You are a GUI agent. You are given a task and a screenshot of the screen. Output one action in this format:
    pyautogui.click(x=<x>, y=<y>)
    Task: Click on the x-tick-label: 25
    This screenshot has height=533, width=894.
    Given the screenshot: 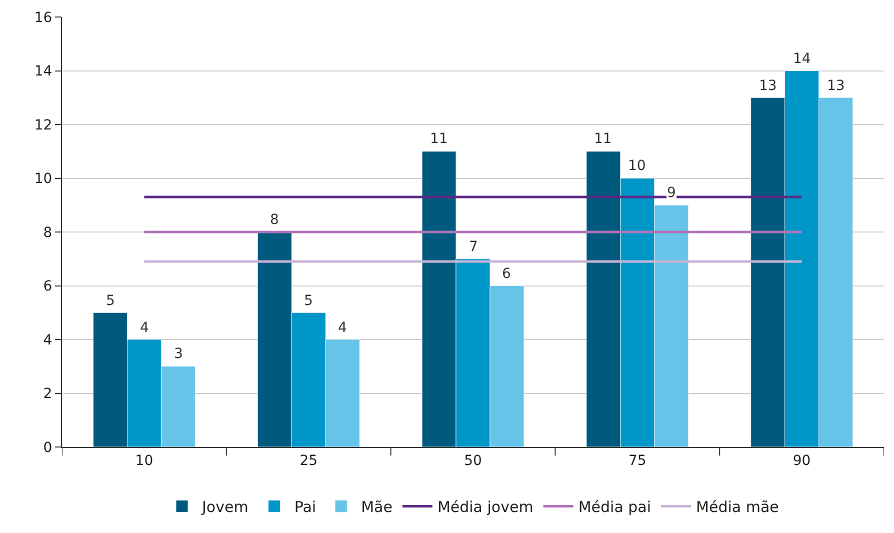 What is the action you would take?
    pyautogui.click(x=309, y=460)
    